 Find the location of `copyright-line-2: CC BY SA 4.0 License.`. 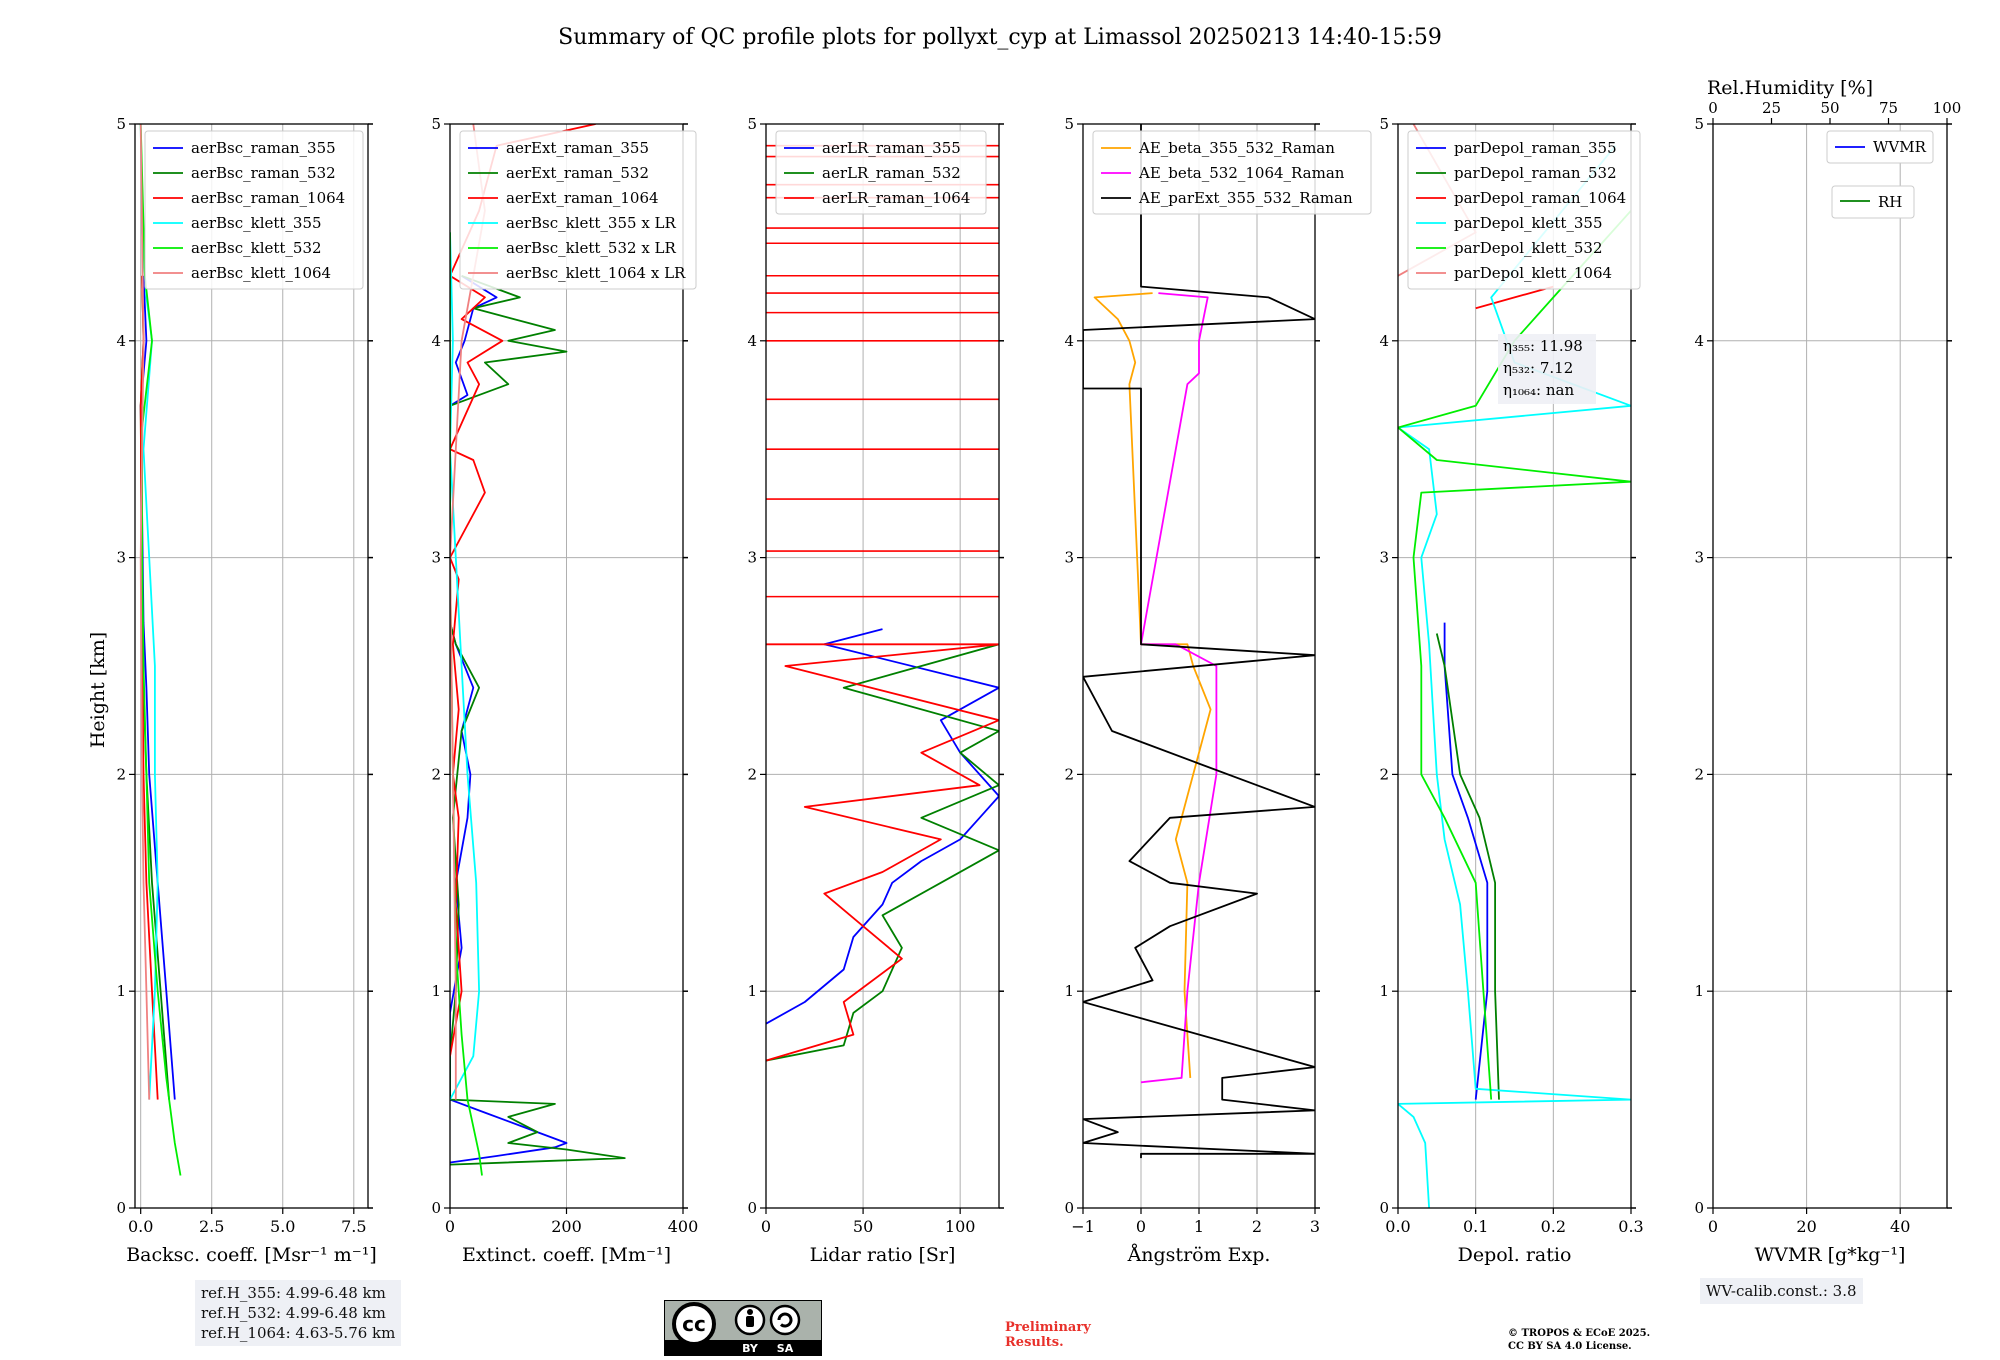

copyright-line-2: CC BY SA 4.0 License. is located at coordinates (1570, 1346).